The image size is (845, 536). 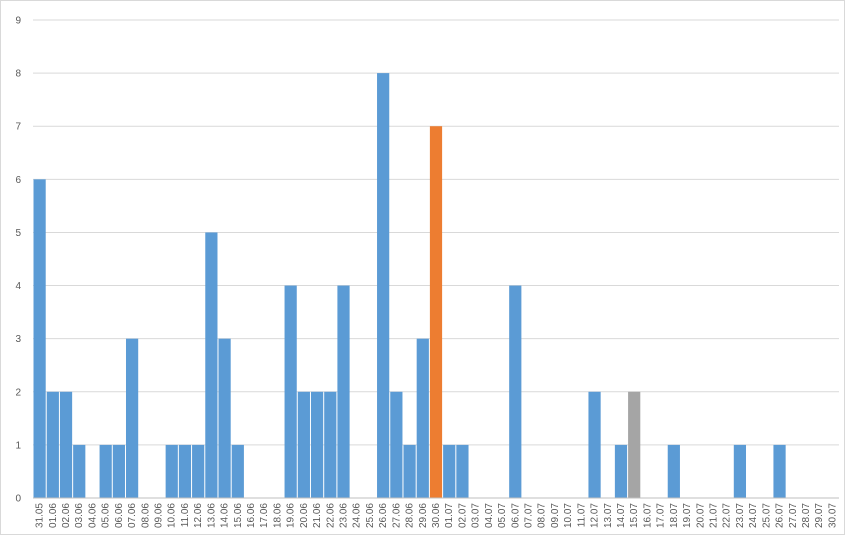 What do you see at coordinates (18, 127) in the screenshot?
I see `y-tick-label: 7` at bounding box center [18, 127].